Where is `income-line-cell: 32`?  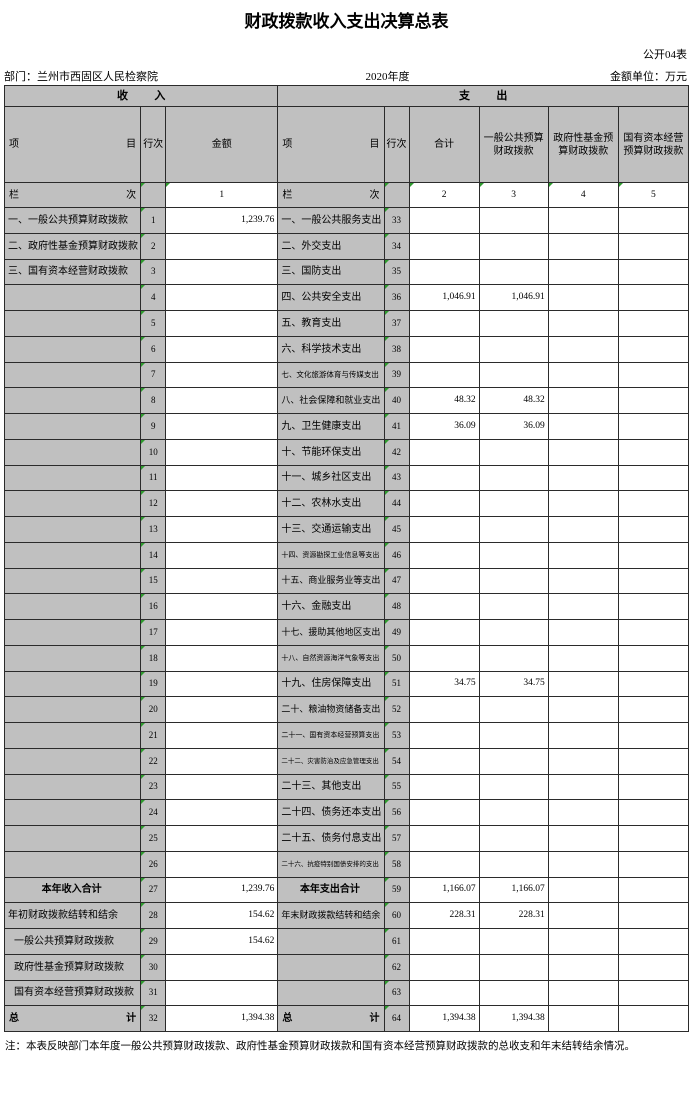 income-line-cell: 32 is located at coordinates (153, 1018).